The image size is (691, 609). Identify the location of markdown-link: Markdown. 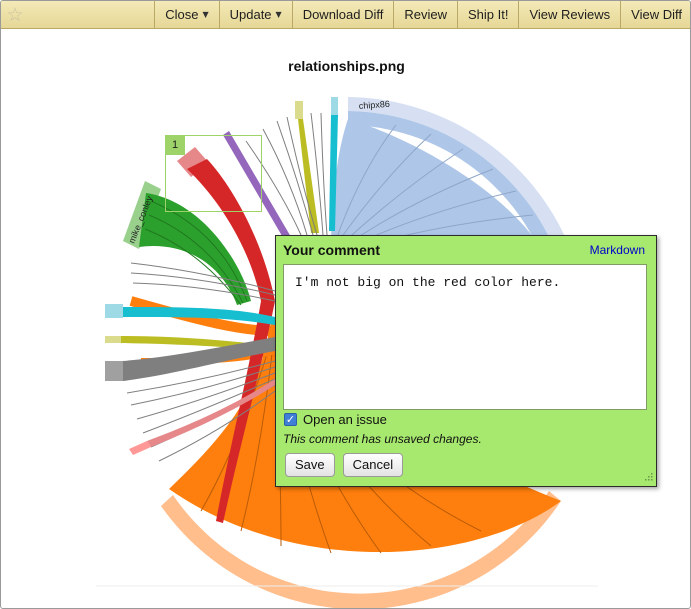
(617, 250).